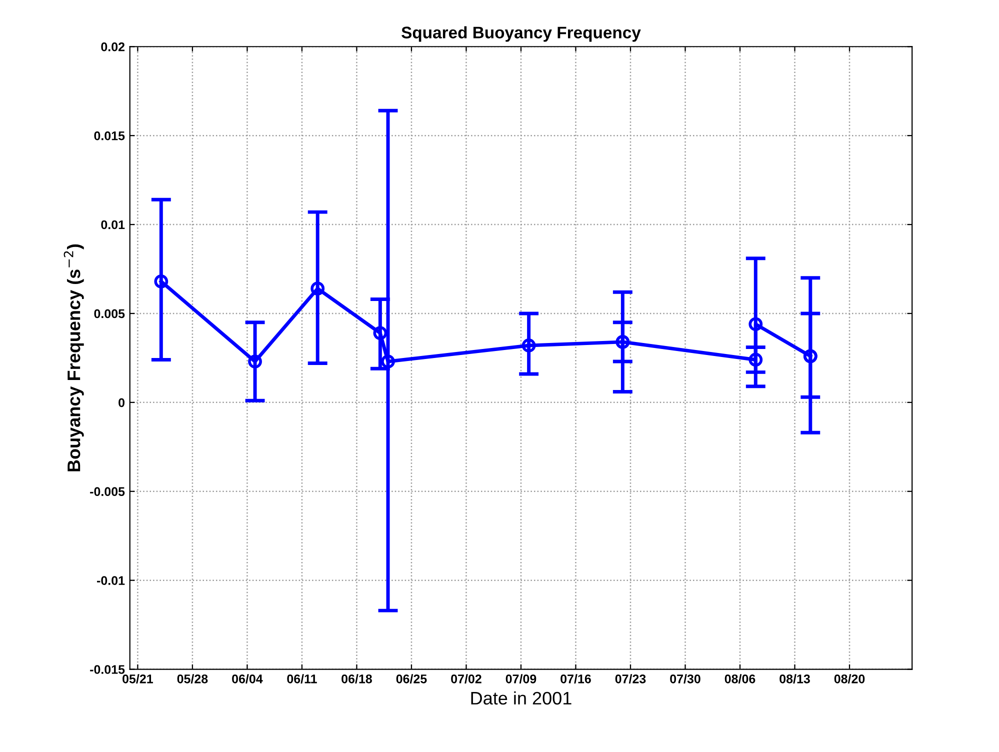 The height and width of the screenshot is (752, 999). I want to click on y-tick-label: 0.005, so click(109, 313).